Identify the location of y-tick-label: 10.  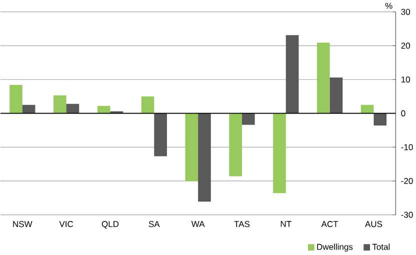
(406, 79).